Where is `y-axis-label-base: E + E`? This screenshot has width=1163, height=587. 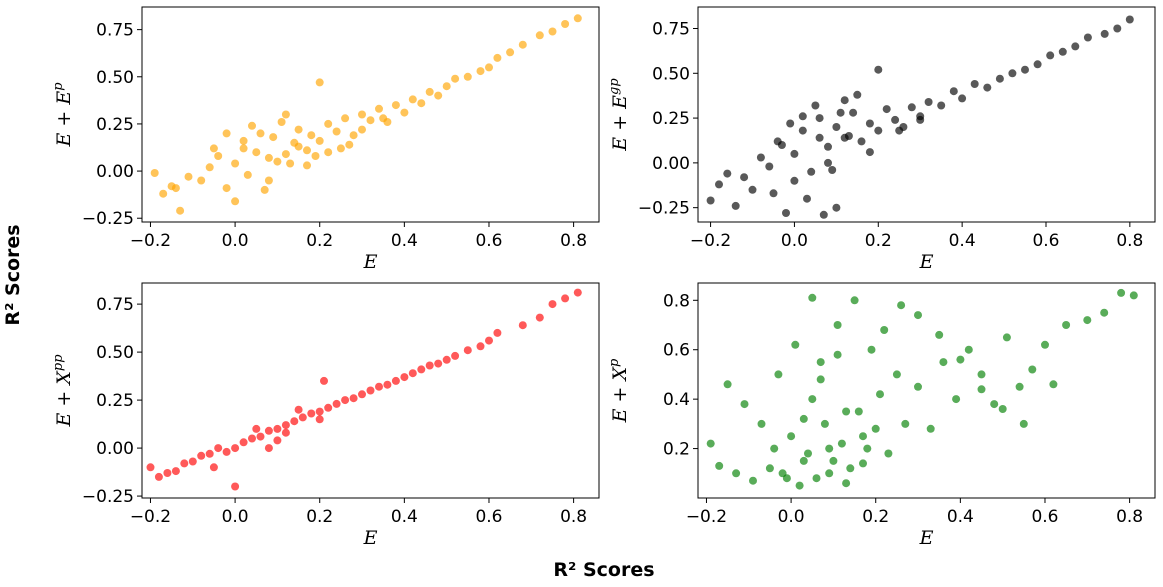 y-axis-label-base: E + E is located at coordinates (620, 123).